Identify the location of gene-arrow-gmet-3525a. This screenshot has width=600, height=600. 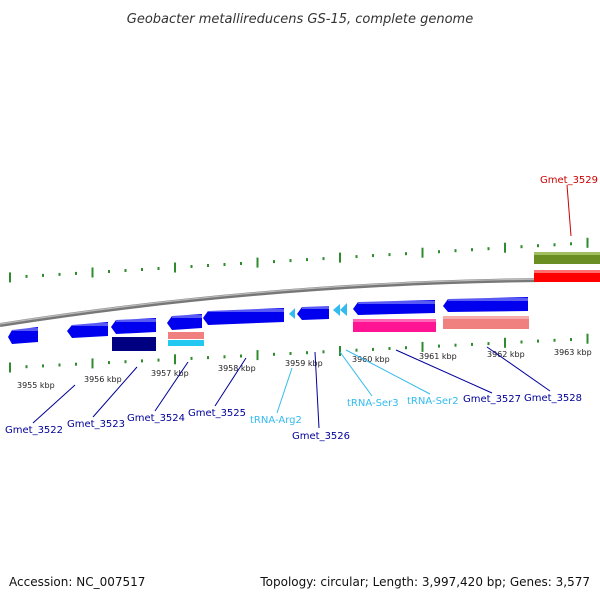
(184, 322).